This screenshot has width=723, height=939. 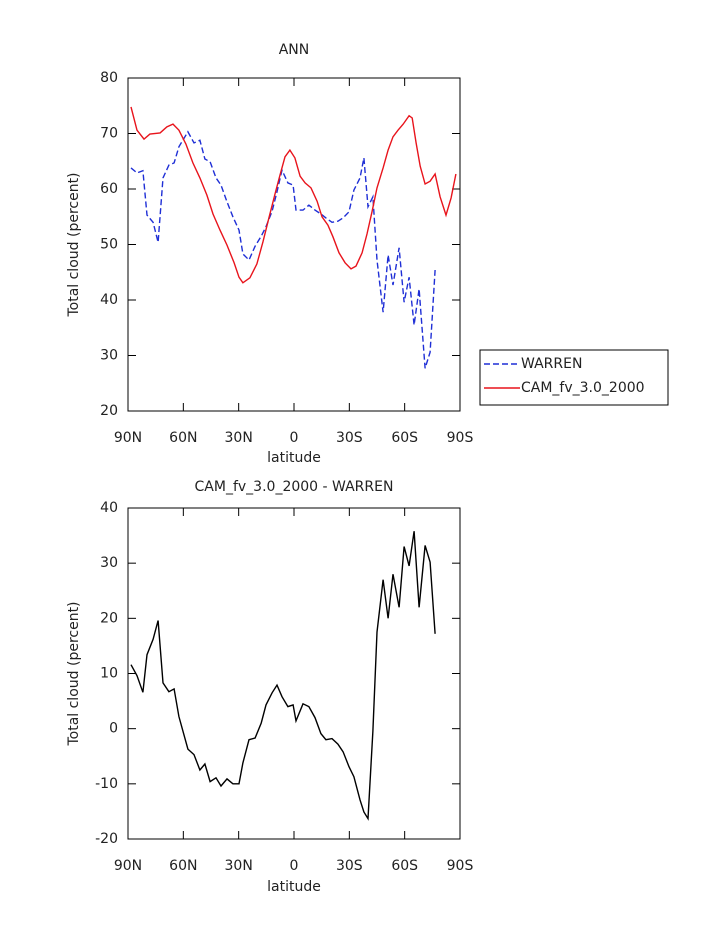 What do you see at coordinates (113, 729) in the screenshot?
I see `y-tick-label: 0` at bounding box center [113, 729].